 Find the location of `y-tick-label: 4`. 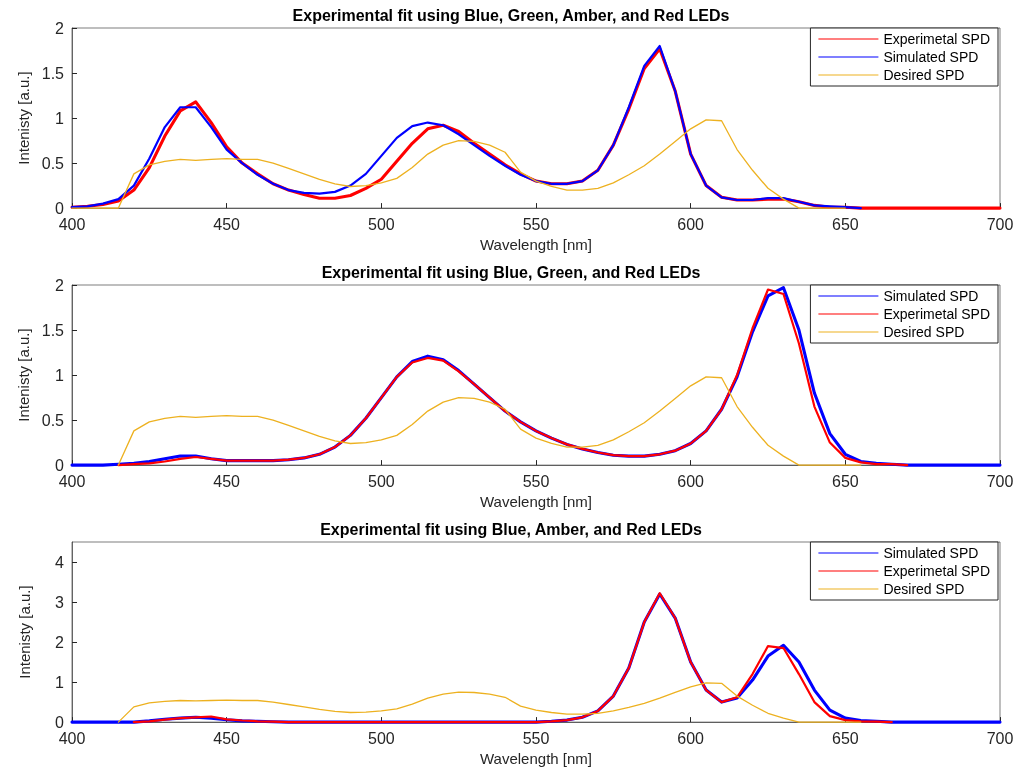

y-tick-label: 4 is located at coordinates (60, 562).